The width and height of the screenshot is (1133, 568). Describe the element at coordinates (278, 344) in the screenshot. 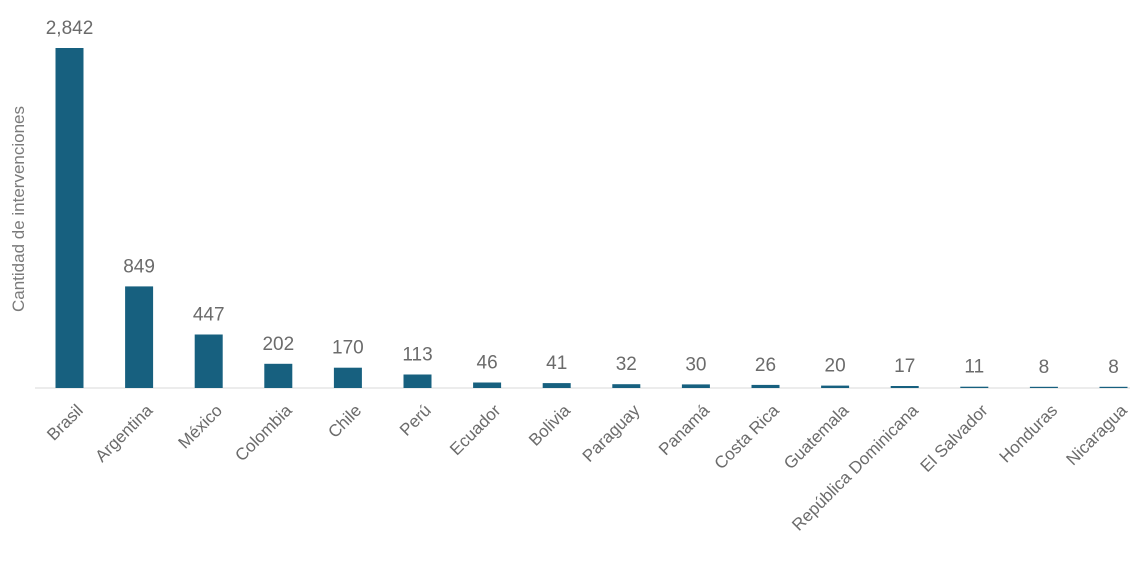

I see `value-label-3: 202` at that location.